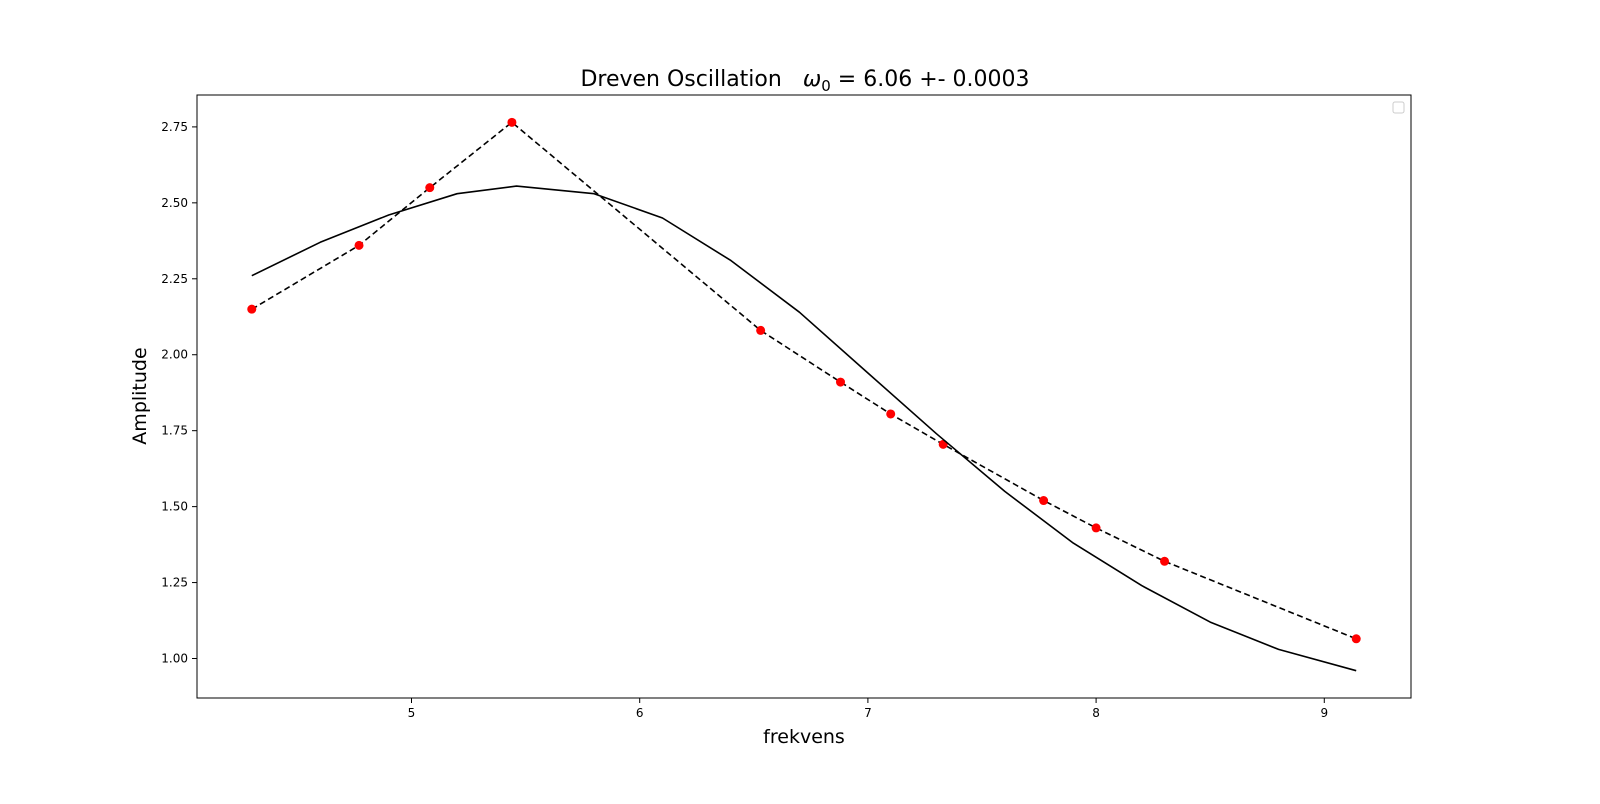 The image size is (1600, 804). What do you see at coordinates (1324, 713) in the screenshot?
I see `x-tick-label: 9` at bounding box center [1324, 713].